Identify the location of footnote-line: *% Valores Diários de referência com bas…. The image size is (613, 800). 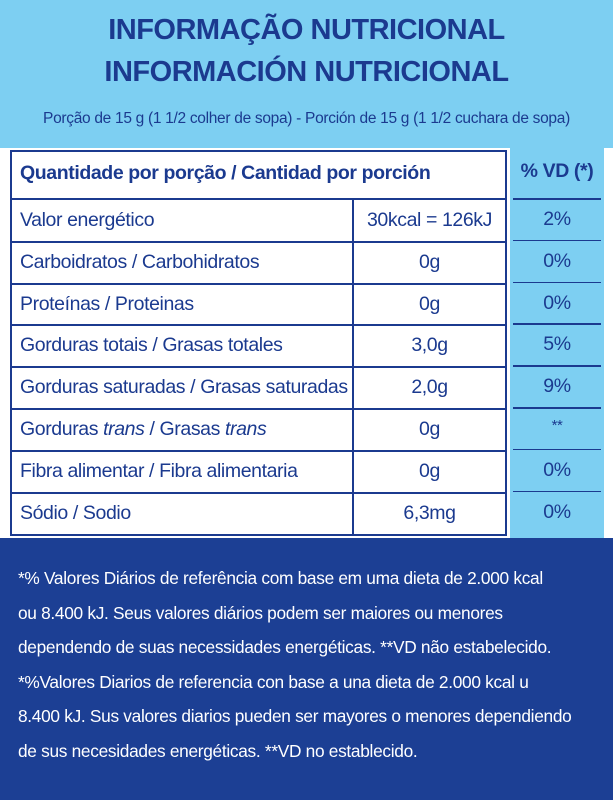
(280, 578).